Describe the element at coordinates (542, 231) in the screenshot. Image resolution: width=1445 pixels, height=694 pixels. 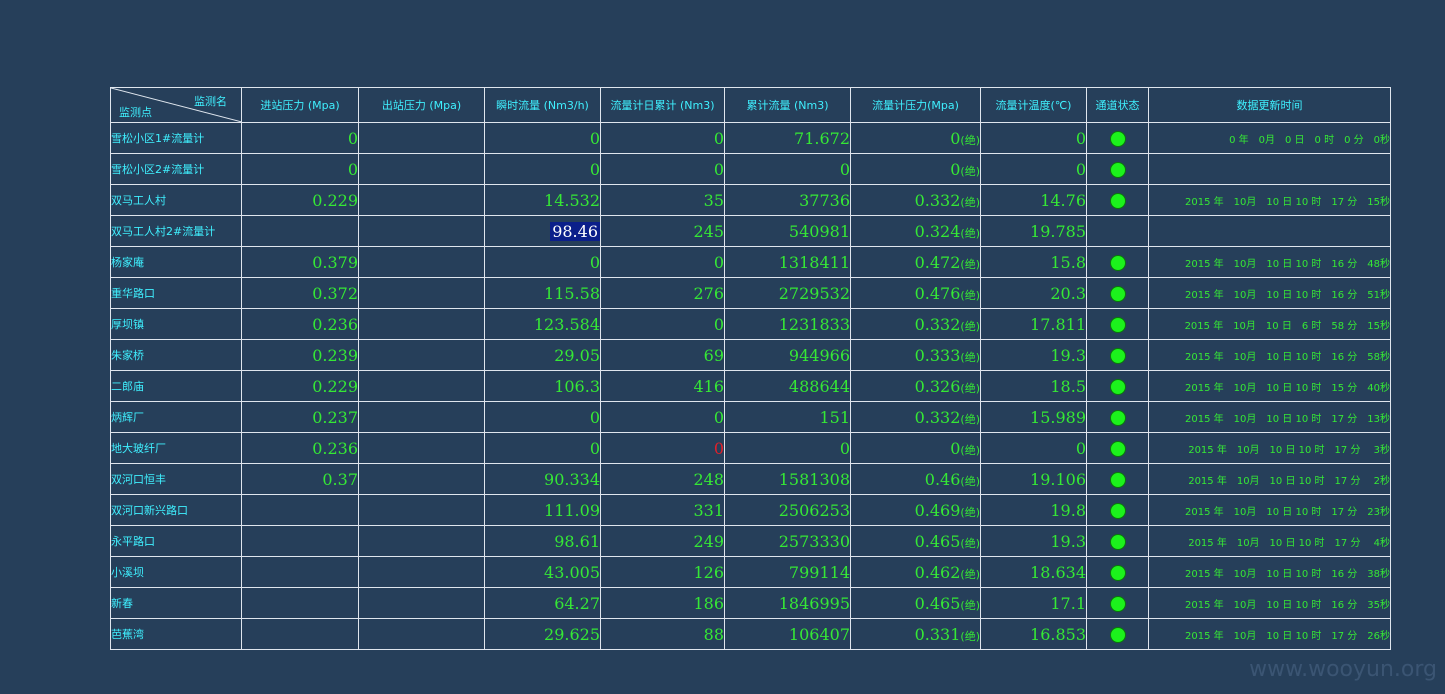
I see `instant-flow-value: 98.46` at that location.